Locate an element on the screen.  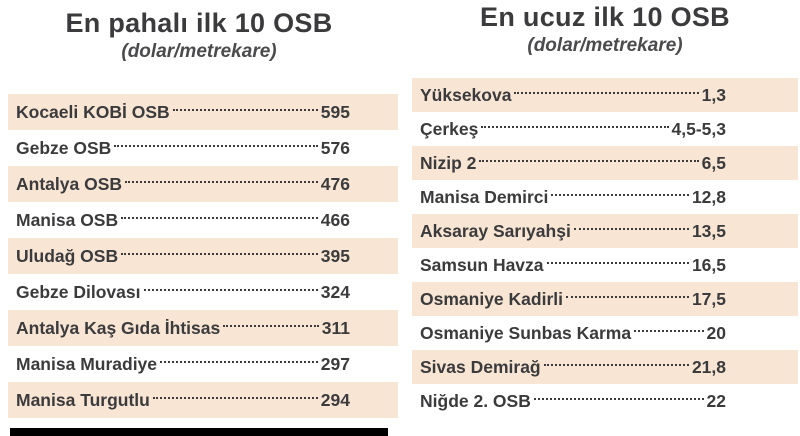
table-row: Sivas Demirağ 21,8 is located at coordinates (605, 367).